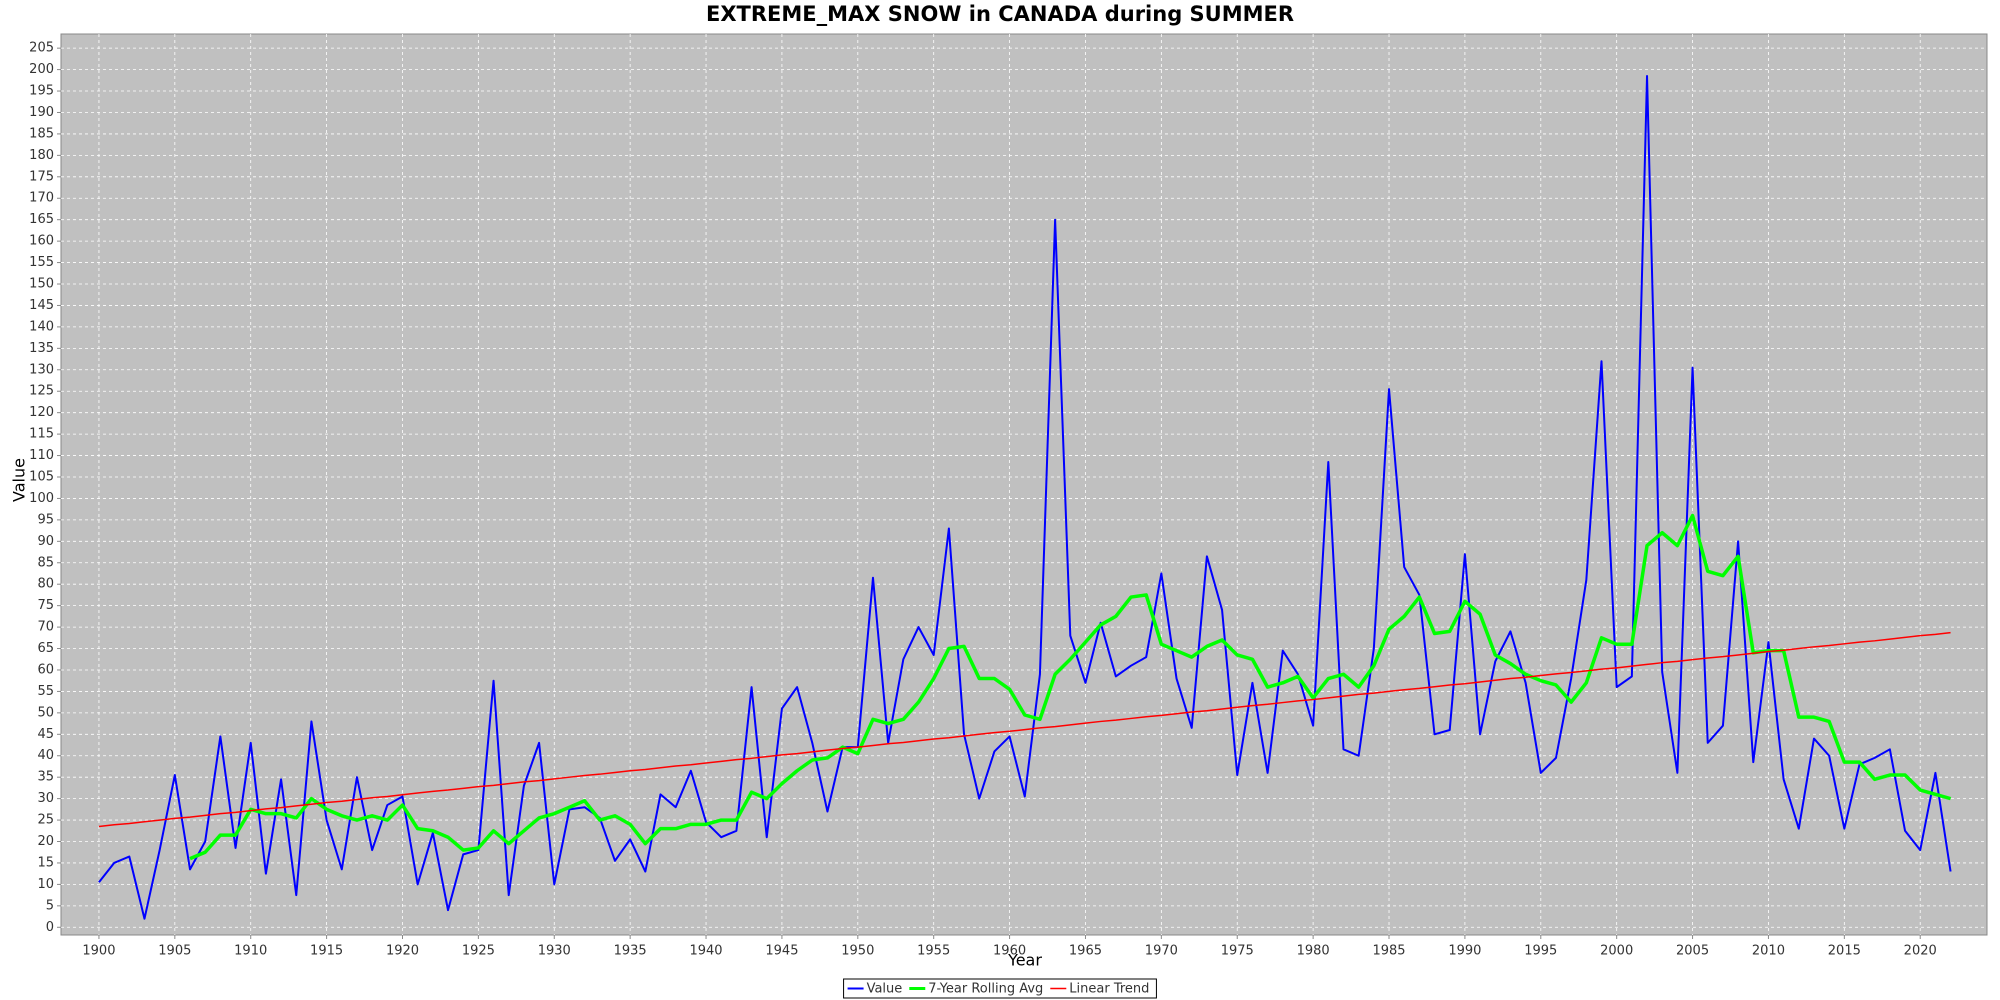 The height and width of the screenshot is (1000, 2000). What do you see at coordinates (45, 648) in the screenshot?
I see `y-tick-label: 65` at bounding box center [45, 648].